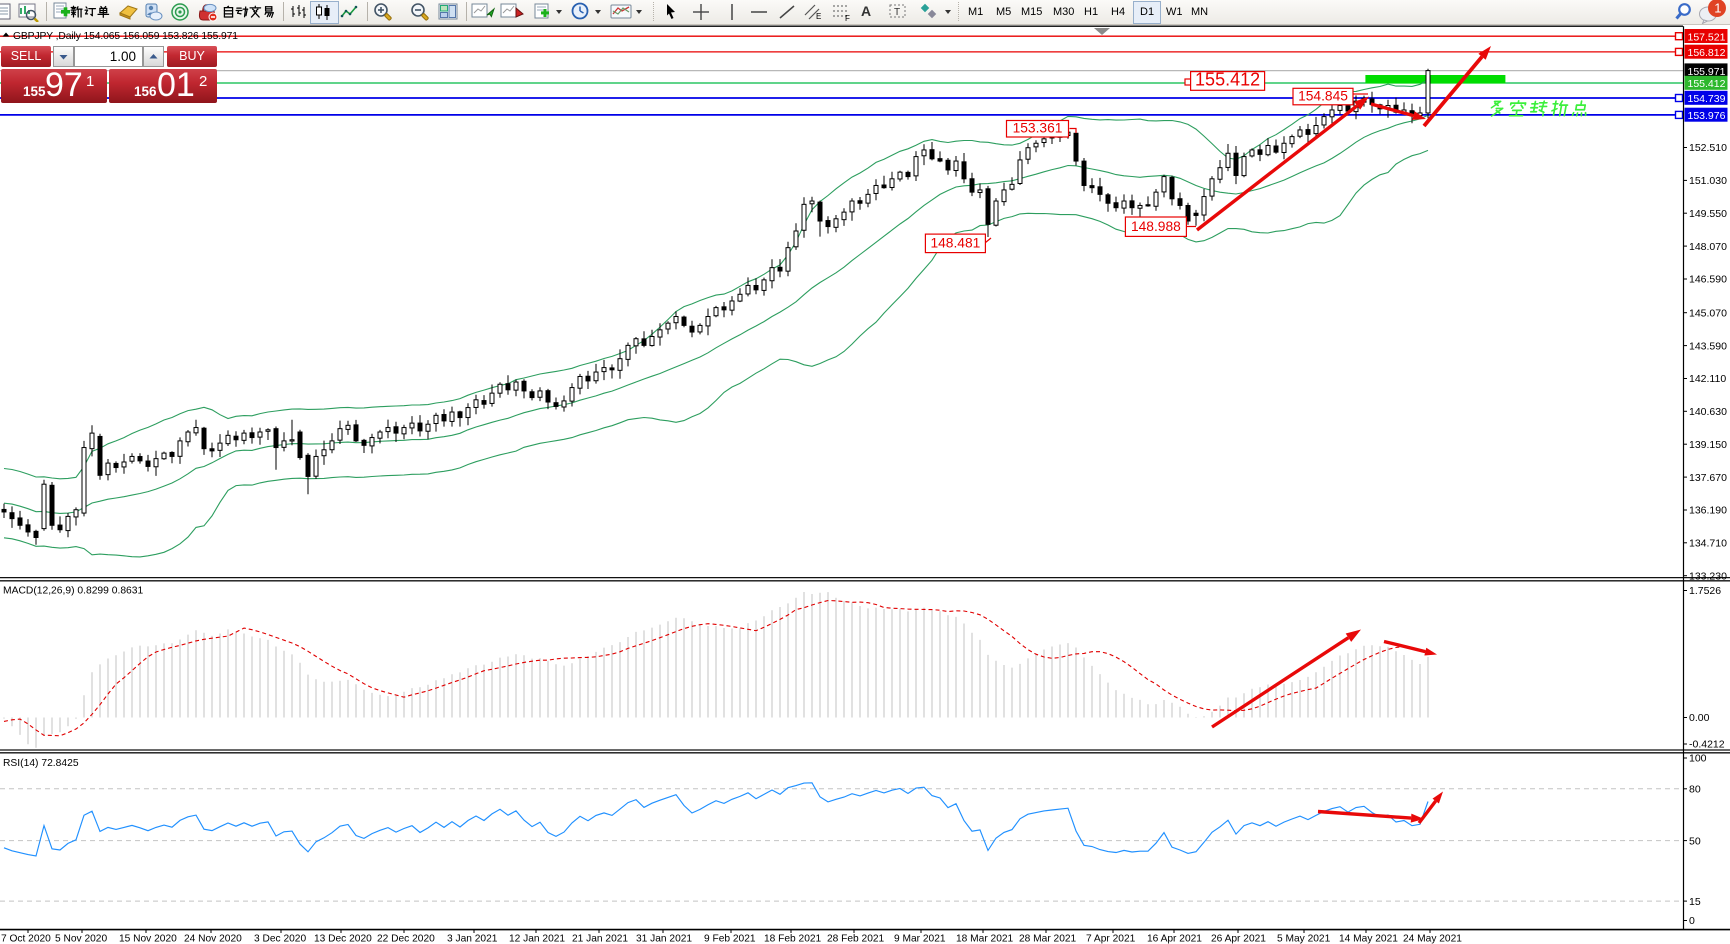 Image resolution: width=1730 pixels, height=944 pixels. What do you see at coordinates (1708, 445) in the screenshot?
I see `svg-text: 139.150` at bounding box center [1708, 445].